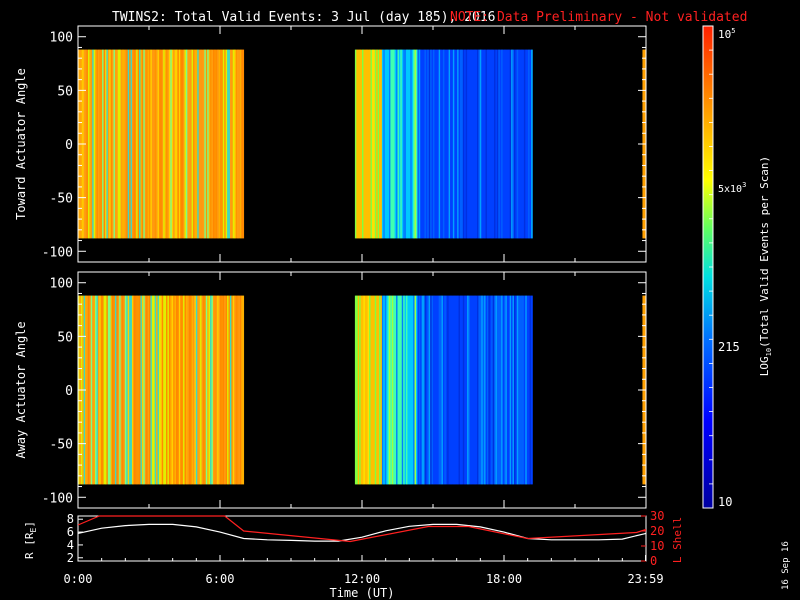 Image resolution: width=800 pixels, height=600 pixels. I want to click on lshell-series-line, so click(362, 529).